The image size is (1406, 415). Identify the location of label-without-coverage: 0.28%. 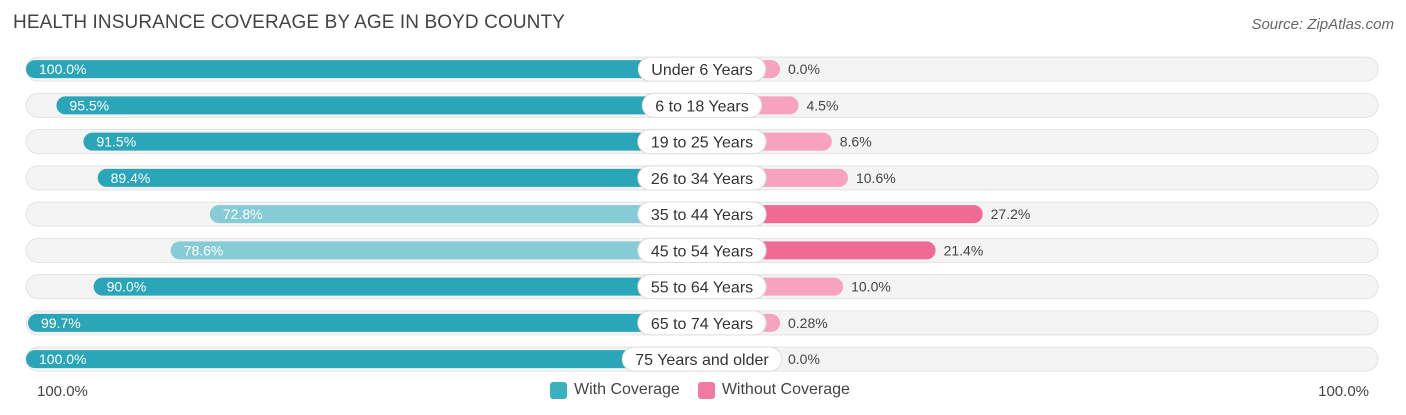
(808, 323).